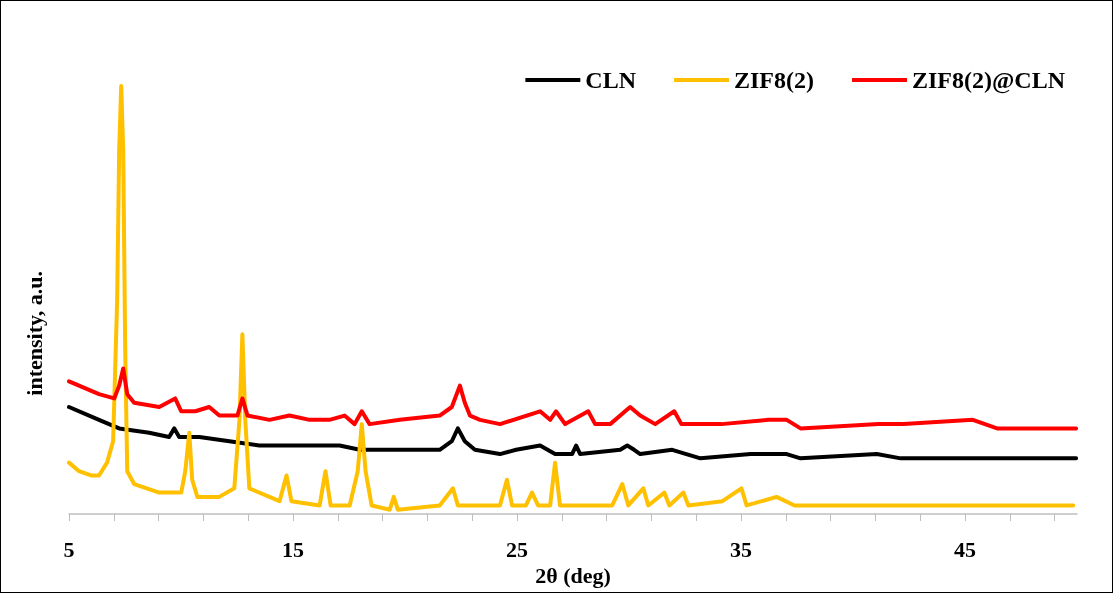 The image size is (1113, 593). Describe the element at coordinates (517, 549) in the screenshot. I see `x-tick-label: 25` at that location.